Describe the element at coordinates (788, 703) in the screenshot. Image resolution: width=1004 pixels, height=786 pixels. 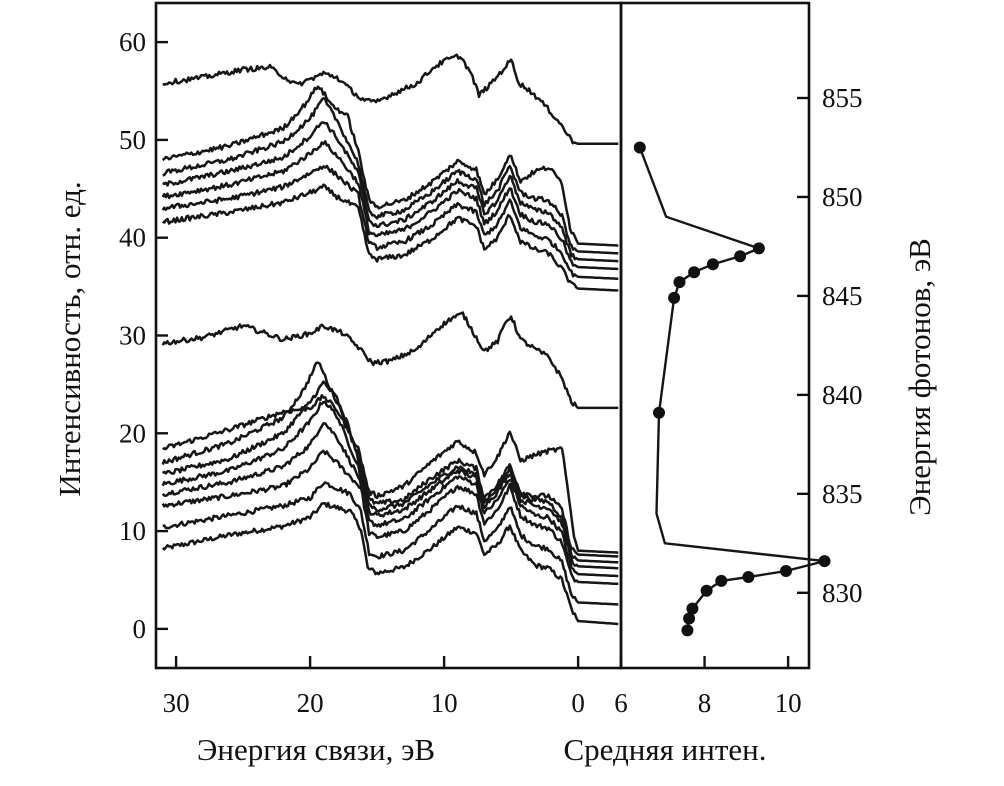
I see `profile-x-tick-label: 10` at that location.